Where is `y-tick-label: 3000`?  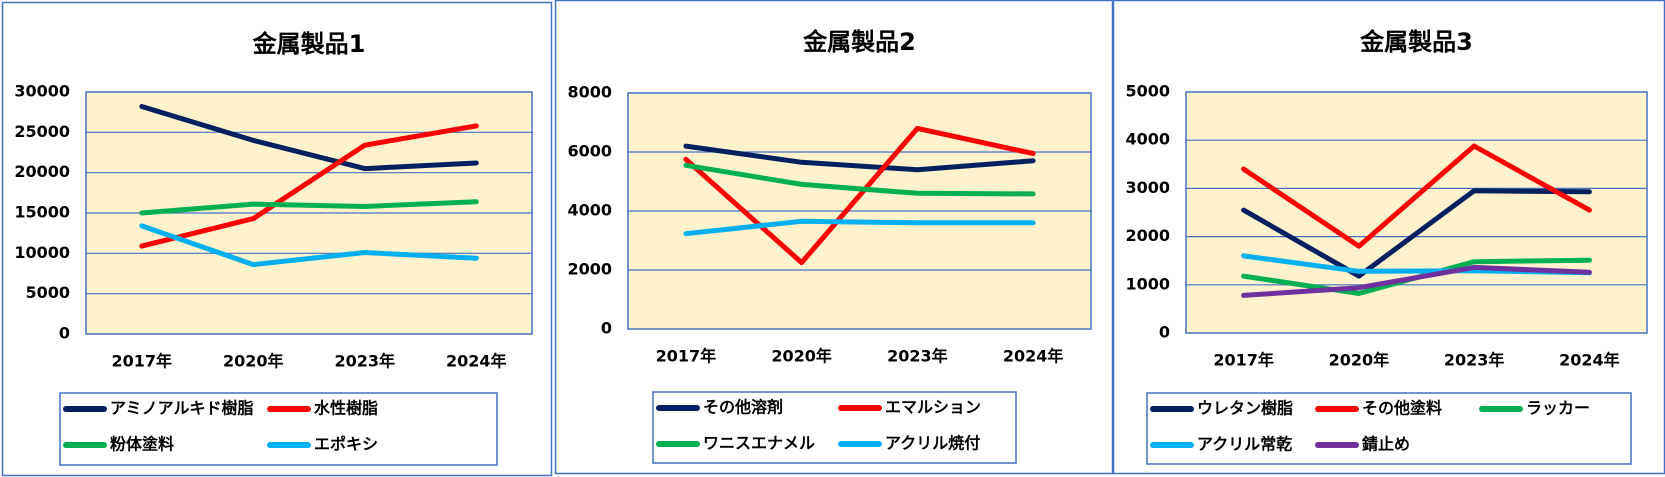 y-tick-label: 3000 is located at coordinates (1147, 187).